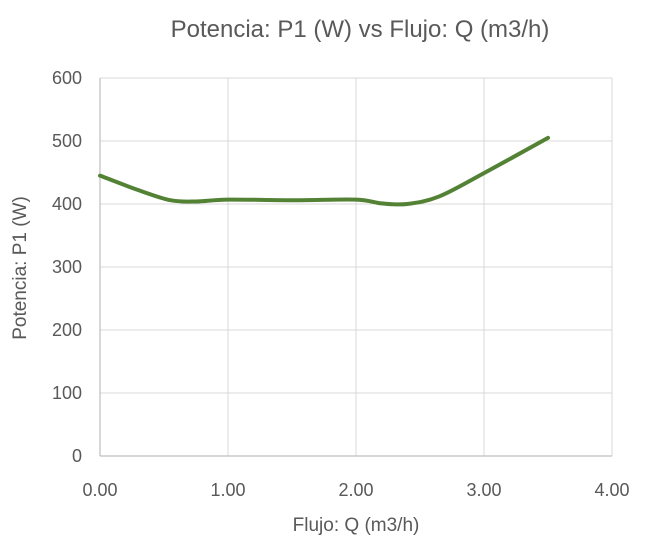 This screenshot has width=645, height=550. What do you see at coordinates (67, 141) in the screenshot?
I see `y-tick-label: 500` at bounding box center [67, 141].